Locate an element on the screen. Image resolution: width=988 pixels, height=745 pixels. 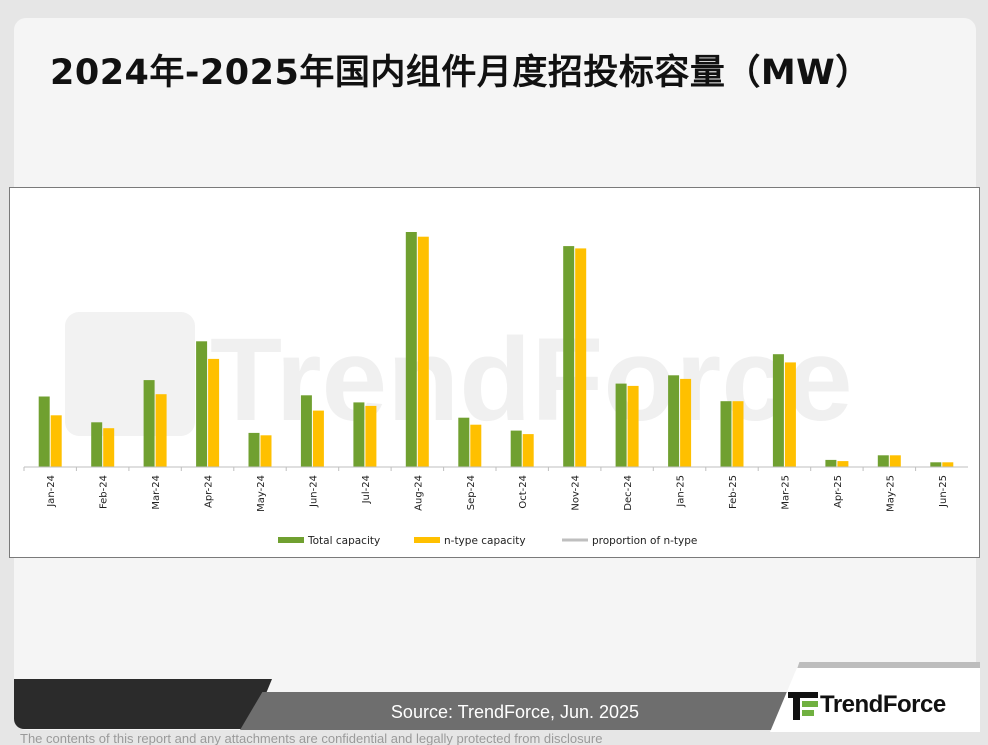
legend-label-2: proportion of n-type is located at coordinates (644, 541).